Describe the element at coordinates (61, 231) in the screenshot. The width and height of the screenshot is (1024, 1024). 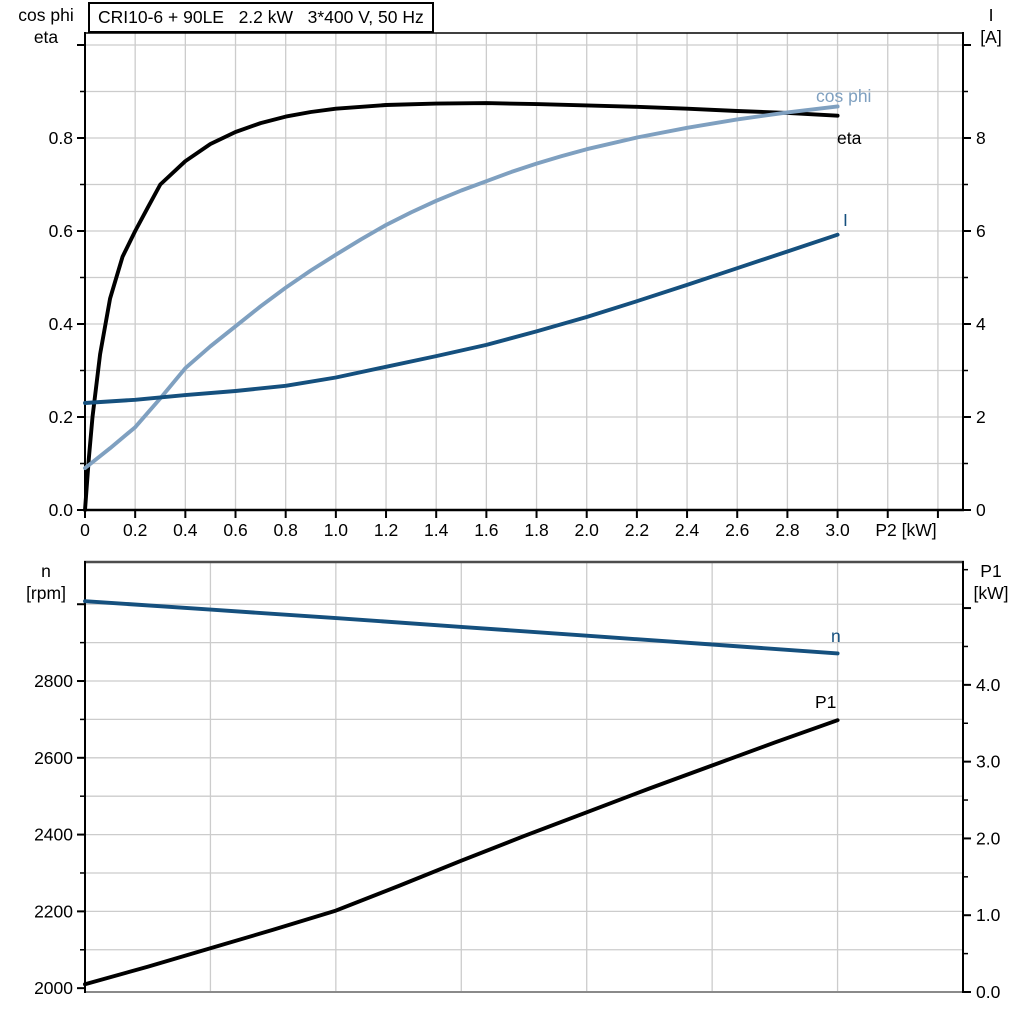
I see `left-axis-tick-label: 0.6` at that location.